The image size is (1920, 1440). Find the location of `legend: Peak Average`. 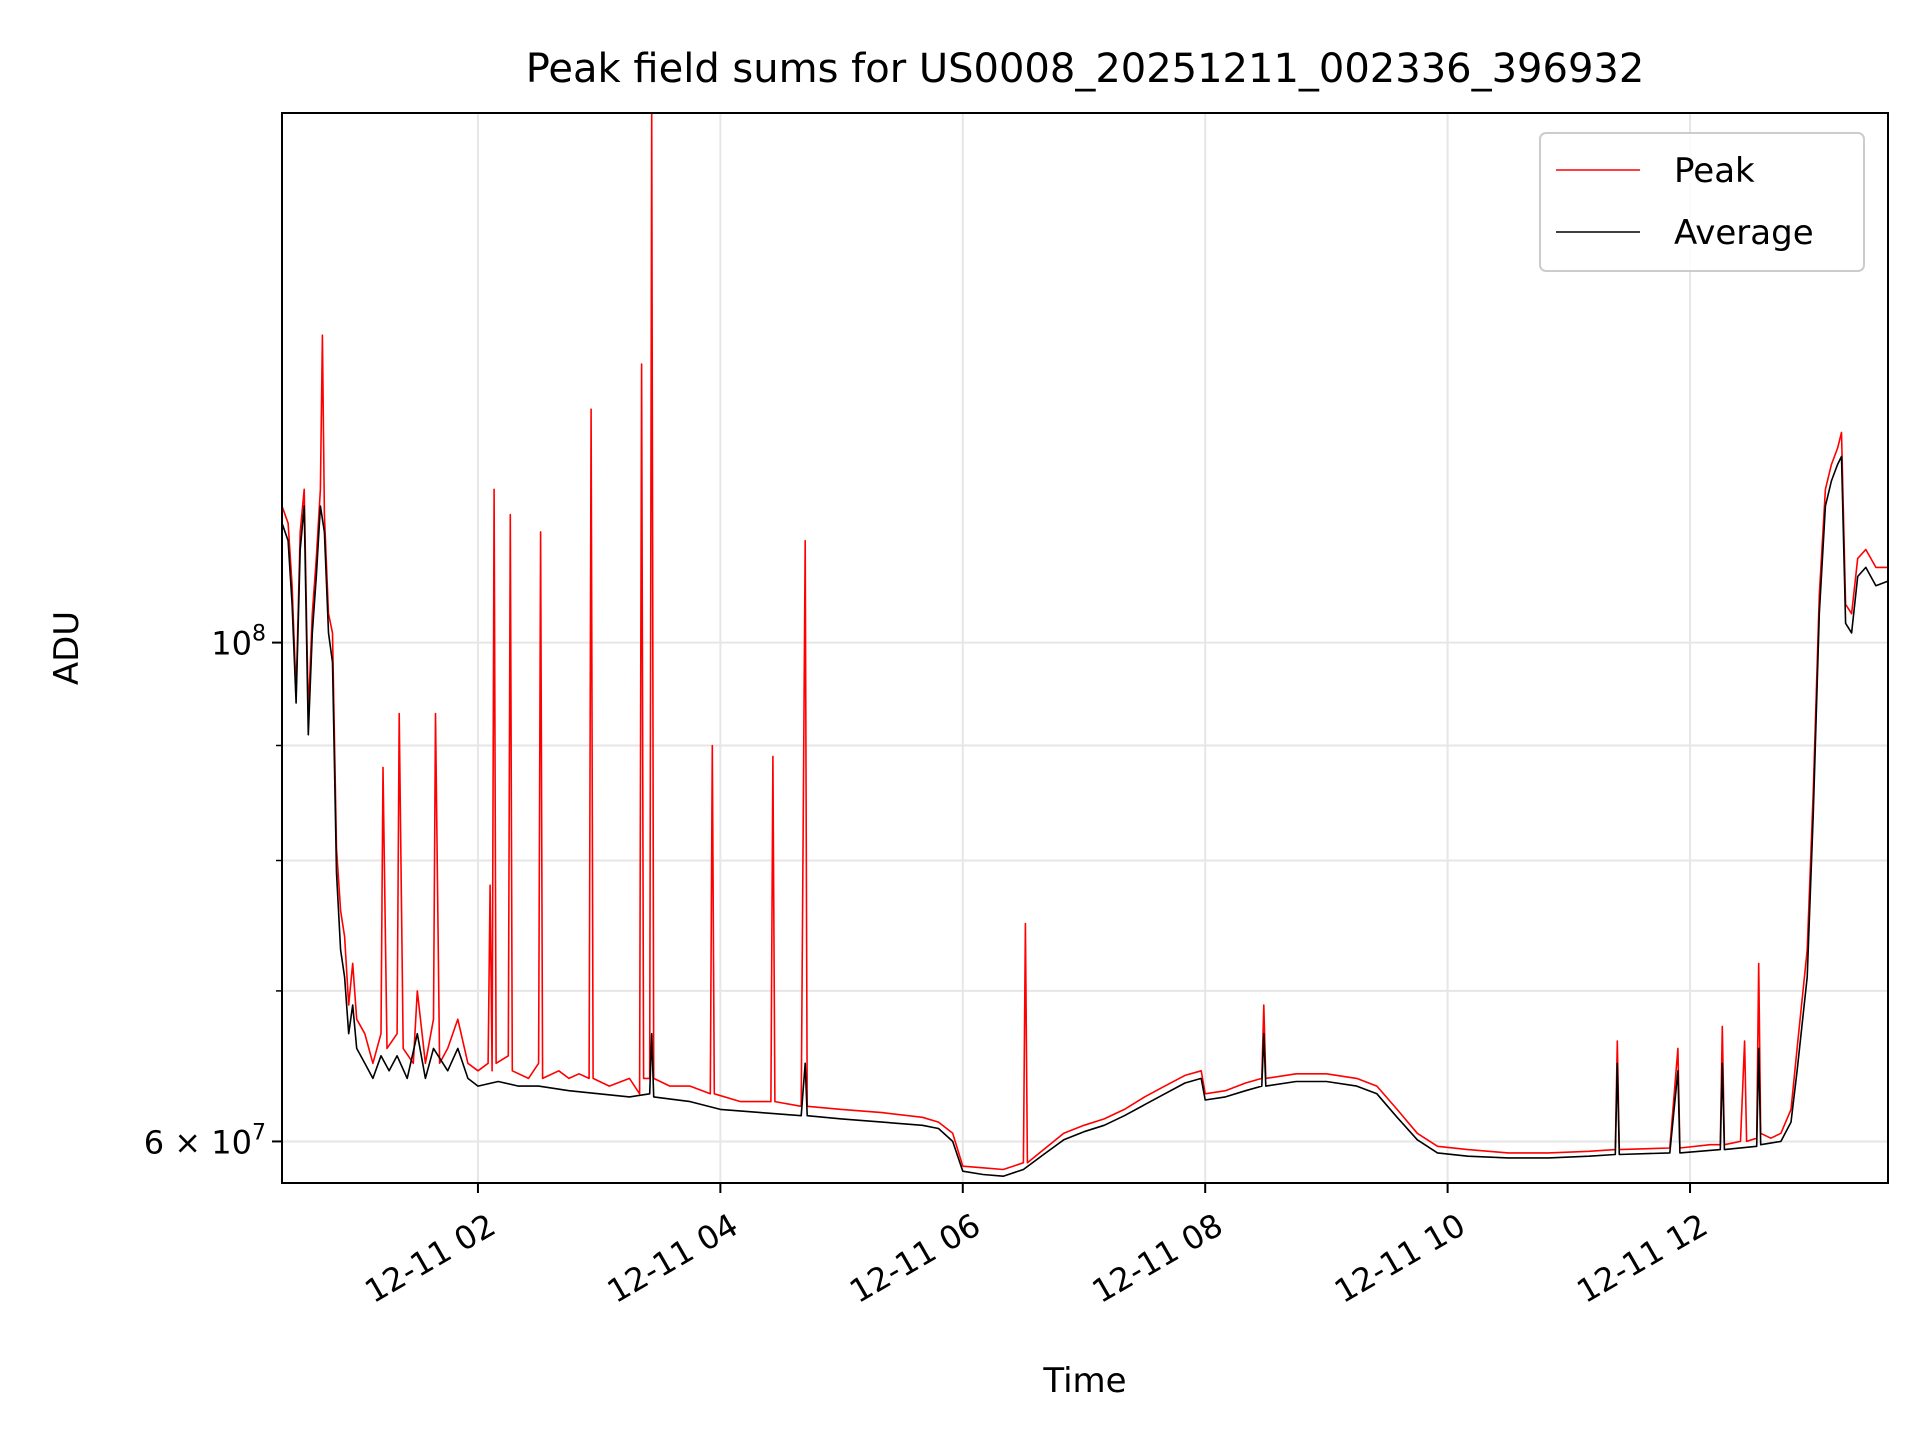

legend: Peak Average is located at coordinates (1702, 202).